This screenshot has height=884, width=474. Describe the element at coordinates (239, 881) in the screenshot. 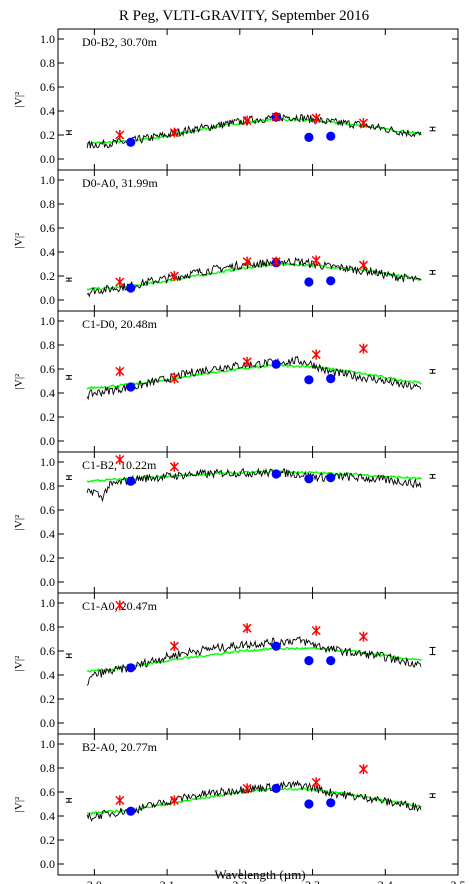

I see `x-tick-label: 2.2` at that location.